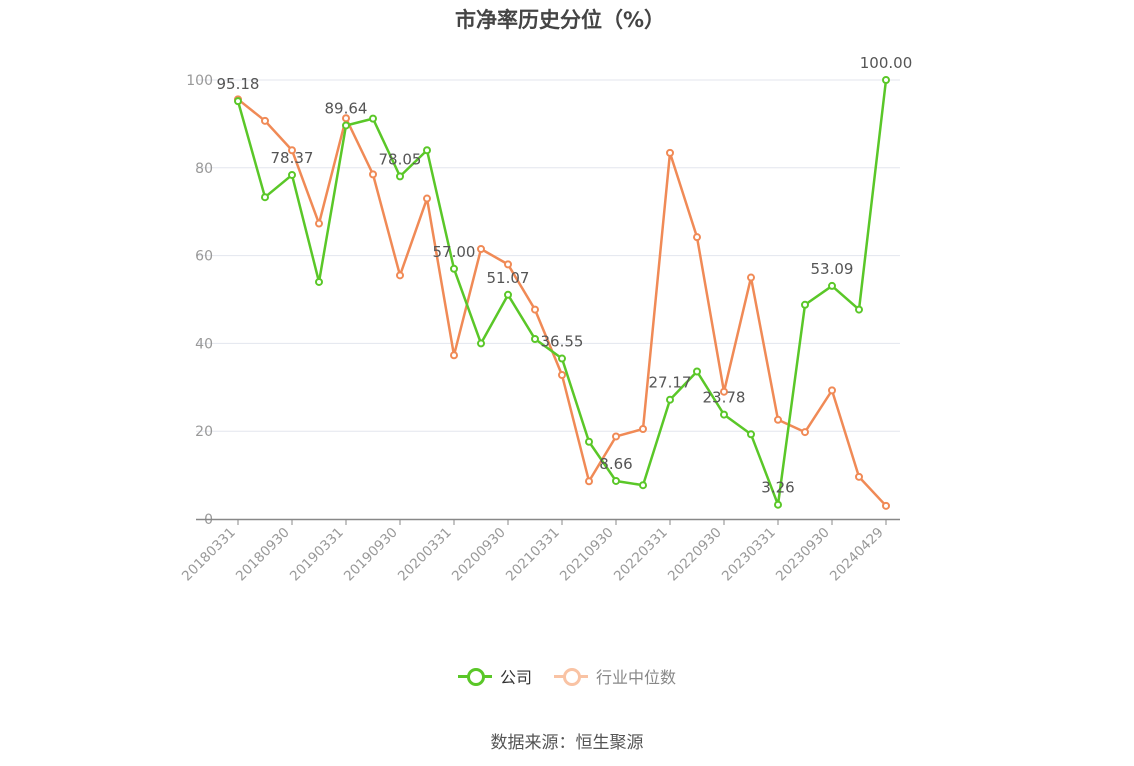  I want to click on data-label-20200930: 51.07, so click(508, 278).